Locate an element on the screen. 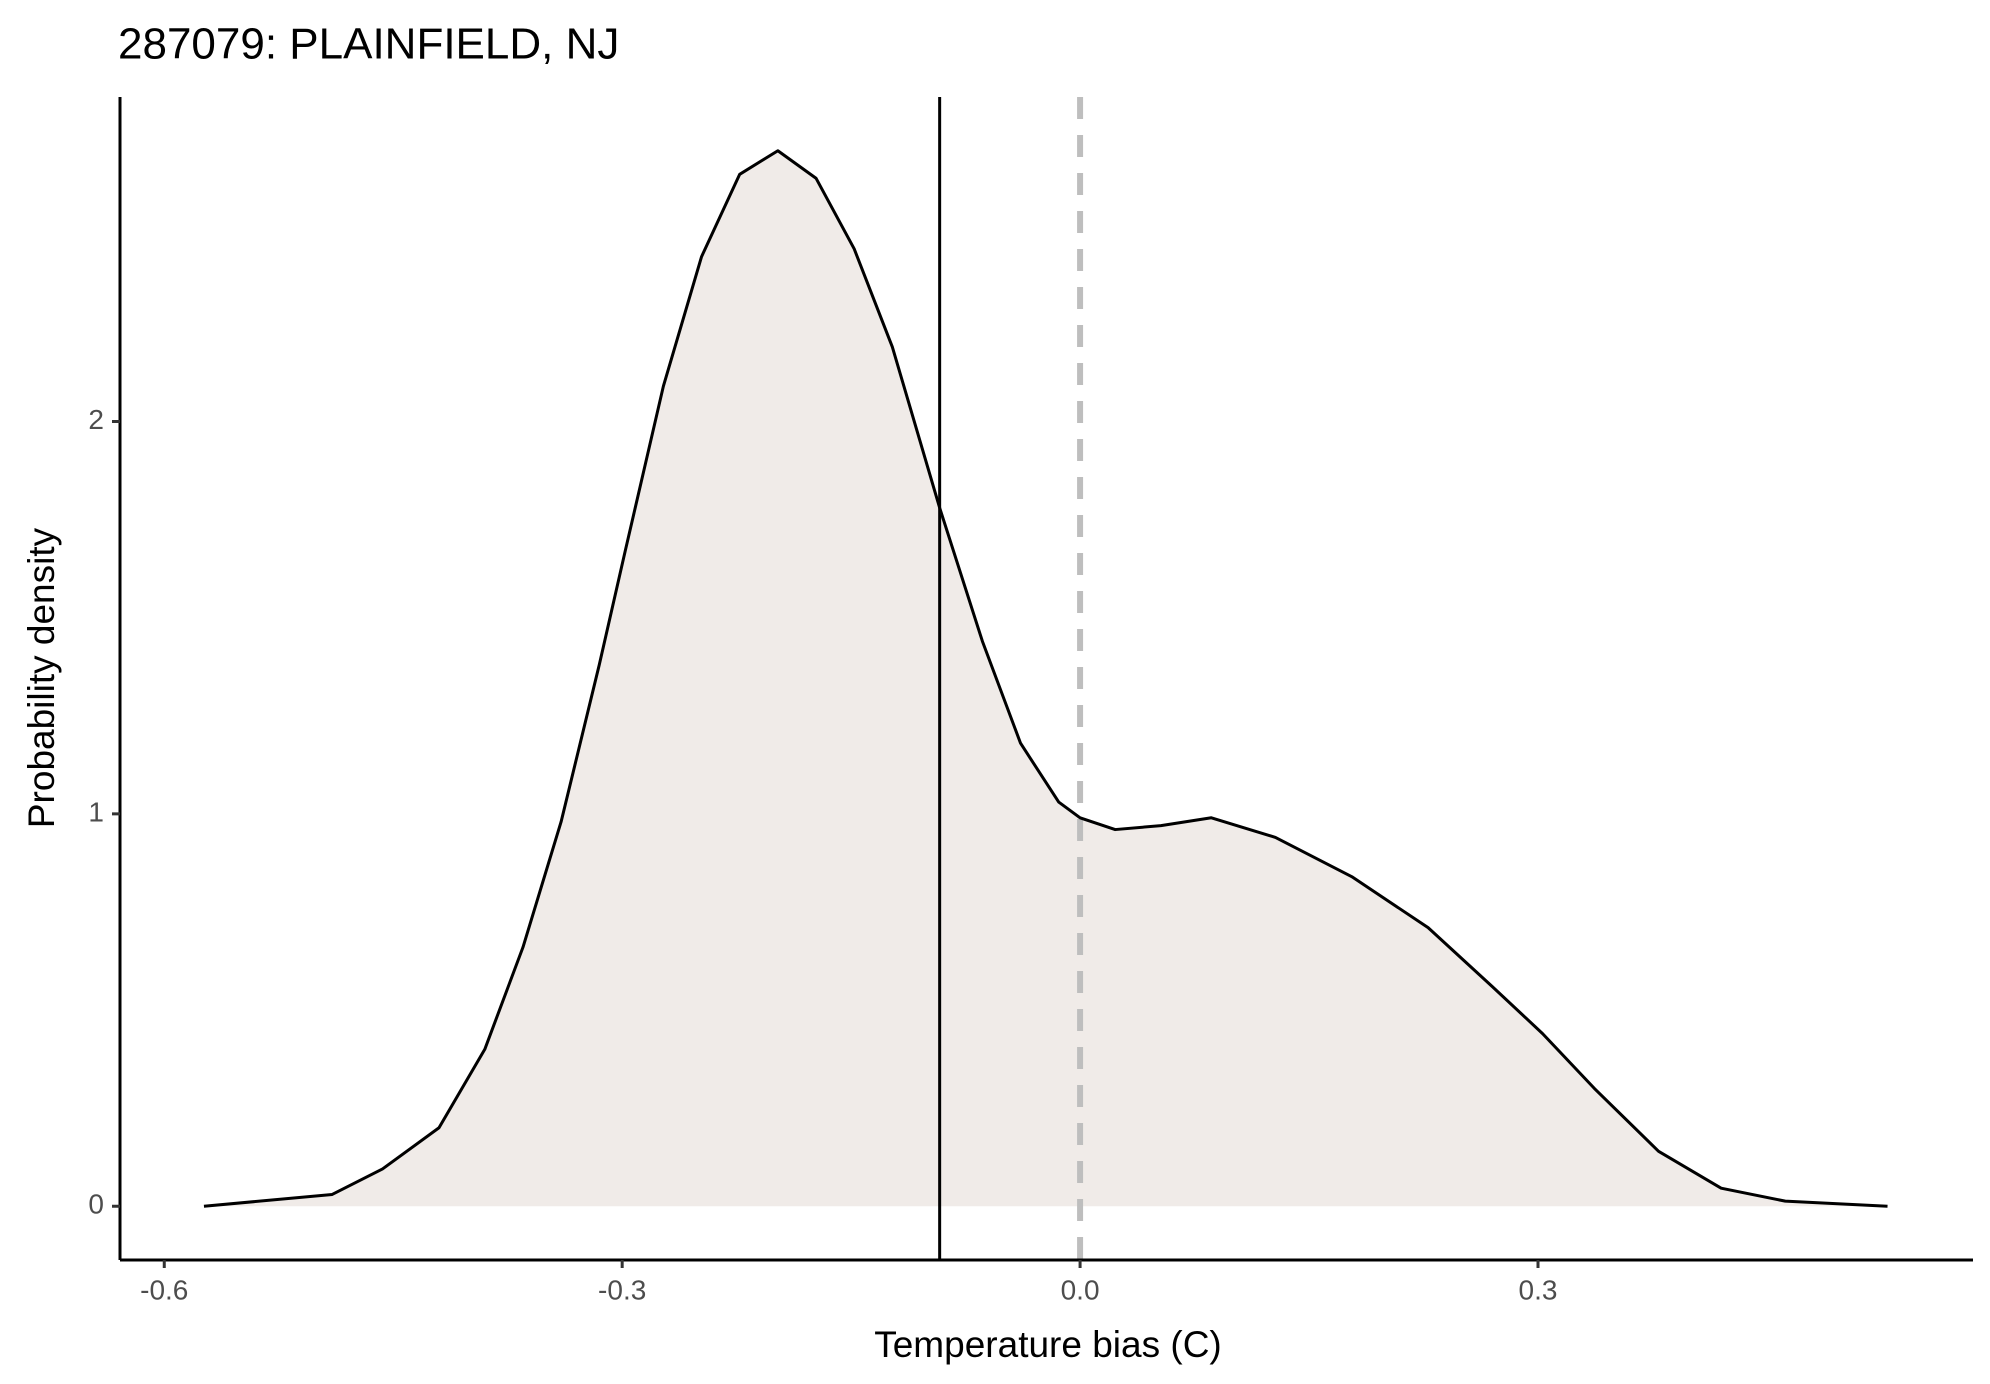 The height and width of the screenshot is (1384, 1990). x-tick-label: 0.3 is located at coordinates (1538, 1289).